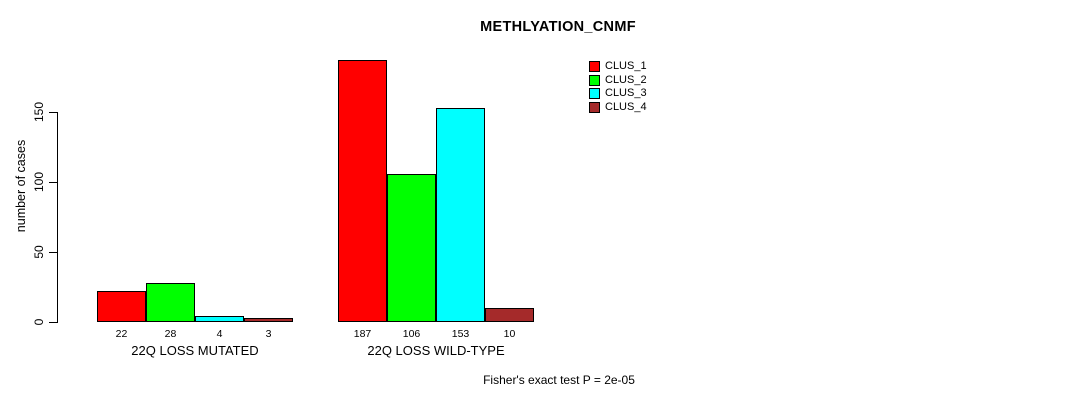 The image size is (1090, 400). What do you see at coordinates (558, 27) in the screenshot?
I see `chart-title: METHLYATION_CNMF` at bounding box center [558, 27].